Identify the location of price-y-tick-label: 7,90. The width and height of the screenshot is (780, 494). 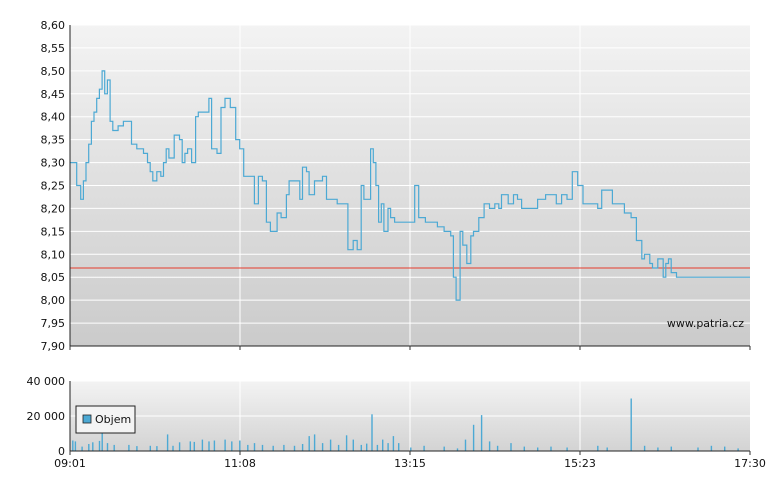
(53, 346).